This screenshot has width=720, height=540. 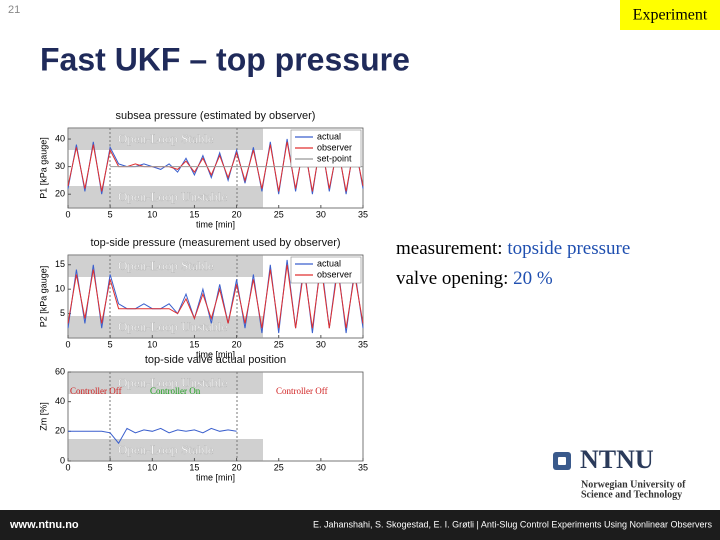 What do you see at coordinates (60, 166) in the screenshot?
I see `y-tick-label: 30` at bounding box center [60, 166].